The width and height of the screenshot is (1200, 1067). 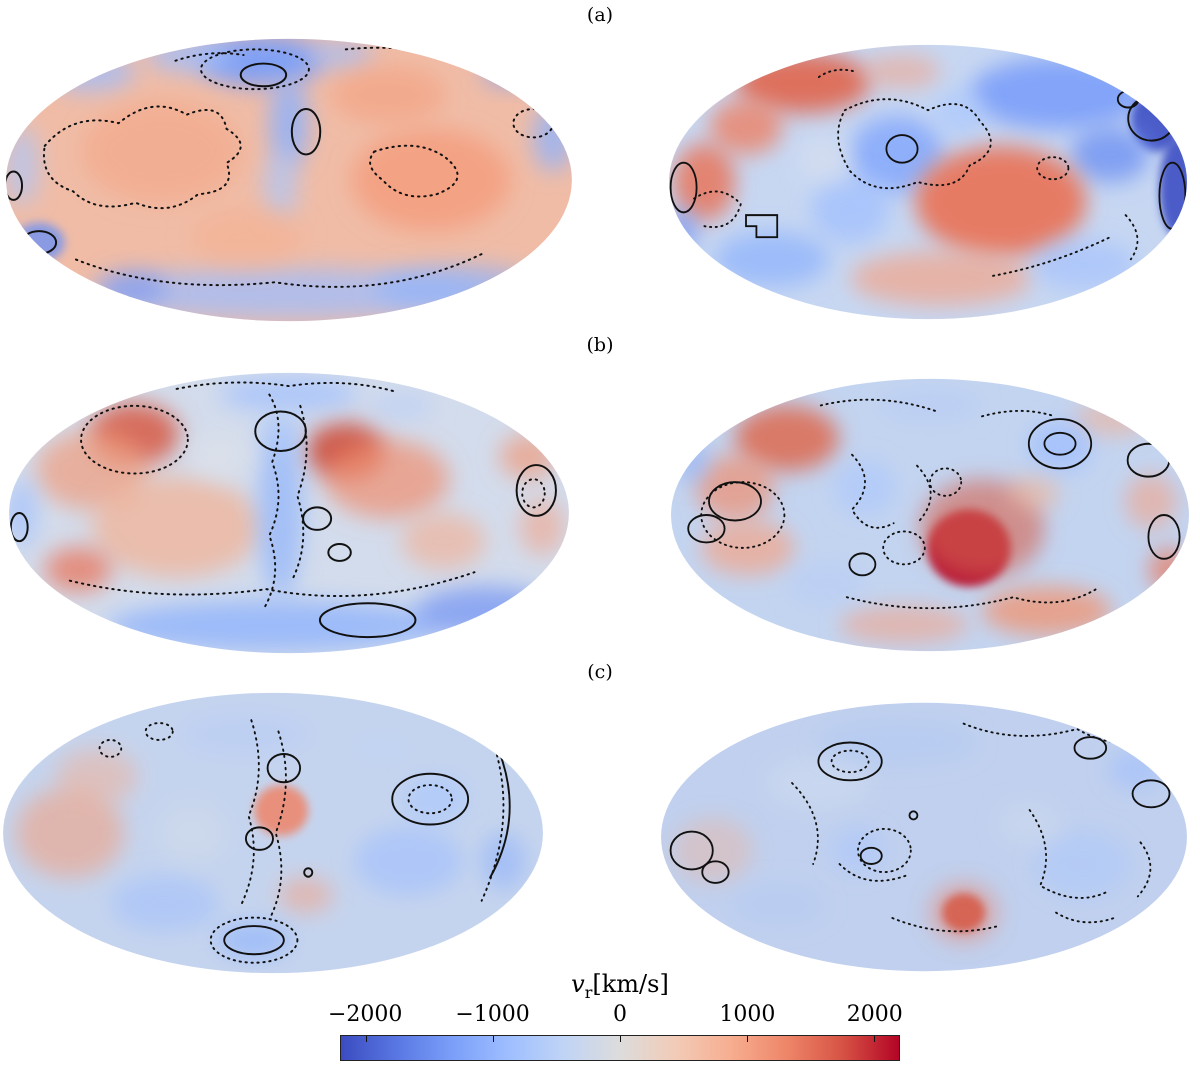 I want to click on colorbar-title-symbol: v, so click(x=578, y=984).